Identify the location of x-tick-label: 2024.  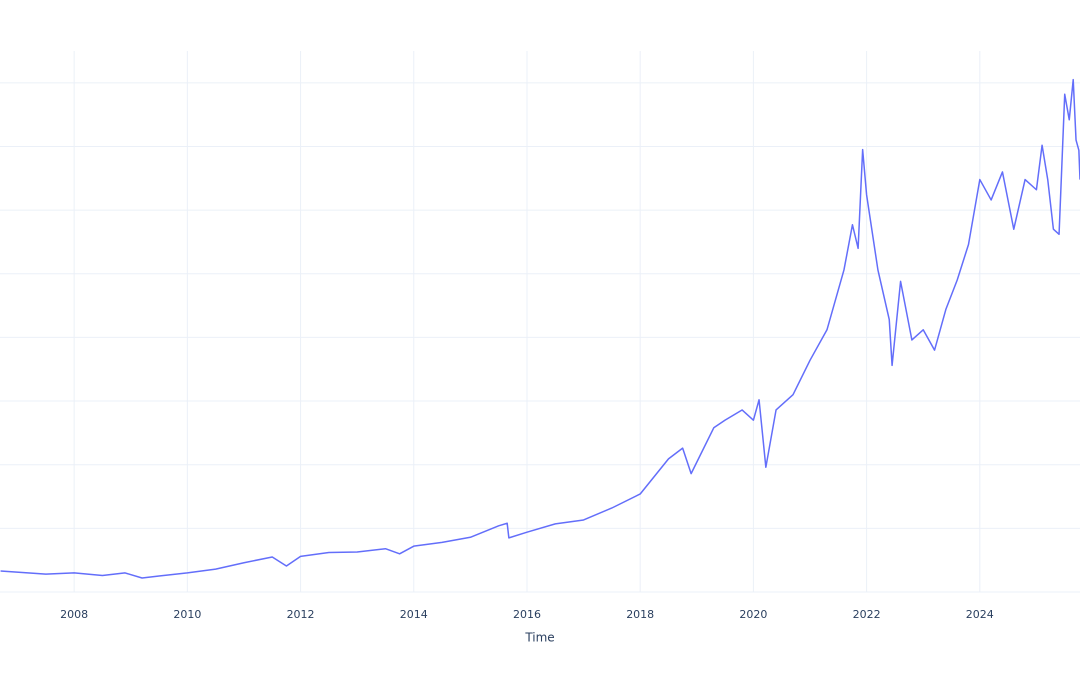
(980, 614).